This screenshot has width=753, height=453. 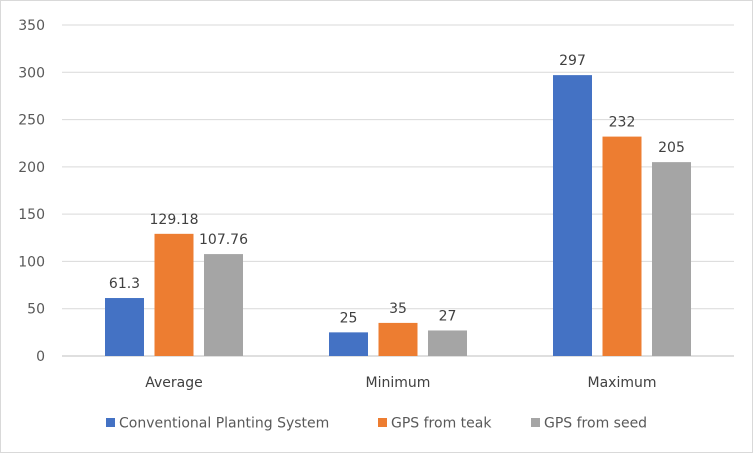 I want to click on data-label: 27, so click(x=448, y=316).